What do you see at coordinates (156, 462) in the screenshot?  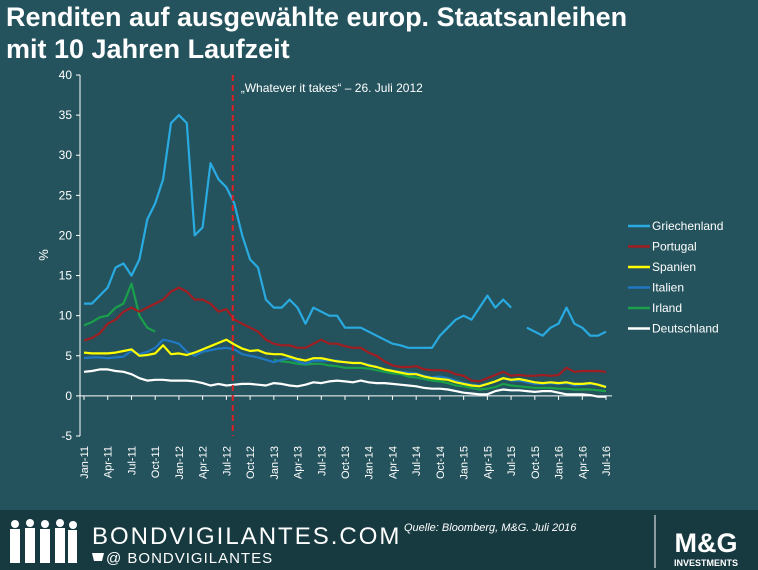 I see `x-tick-label: Oct-11` at bounding box center [156, 462].